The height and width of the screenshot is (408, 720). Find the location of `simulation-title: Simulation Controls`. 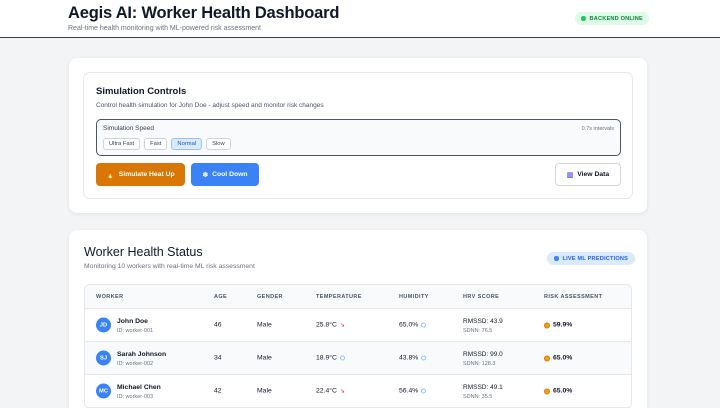

simulation-title: Simulation Controls is located at coordinates (141, 91).